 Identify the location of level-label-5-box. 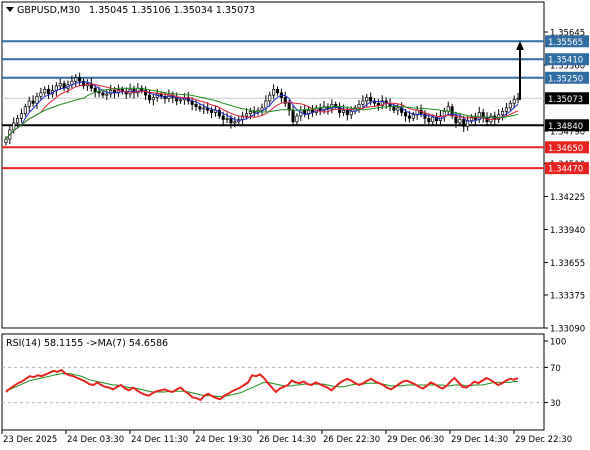
(567, 168).